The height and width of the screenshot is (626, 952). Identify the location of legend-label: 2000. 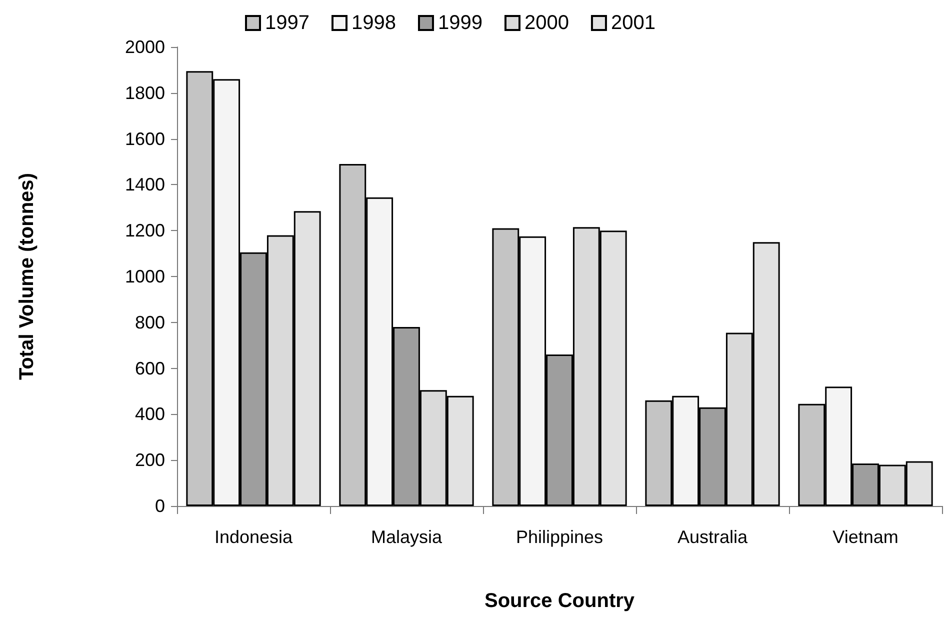
(546, 23).